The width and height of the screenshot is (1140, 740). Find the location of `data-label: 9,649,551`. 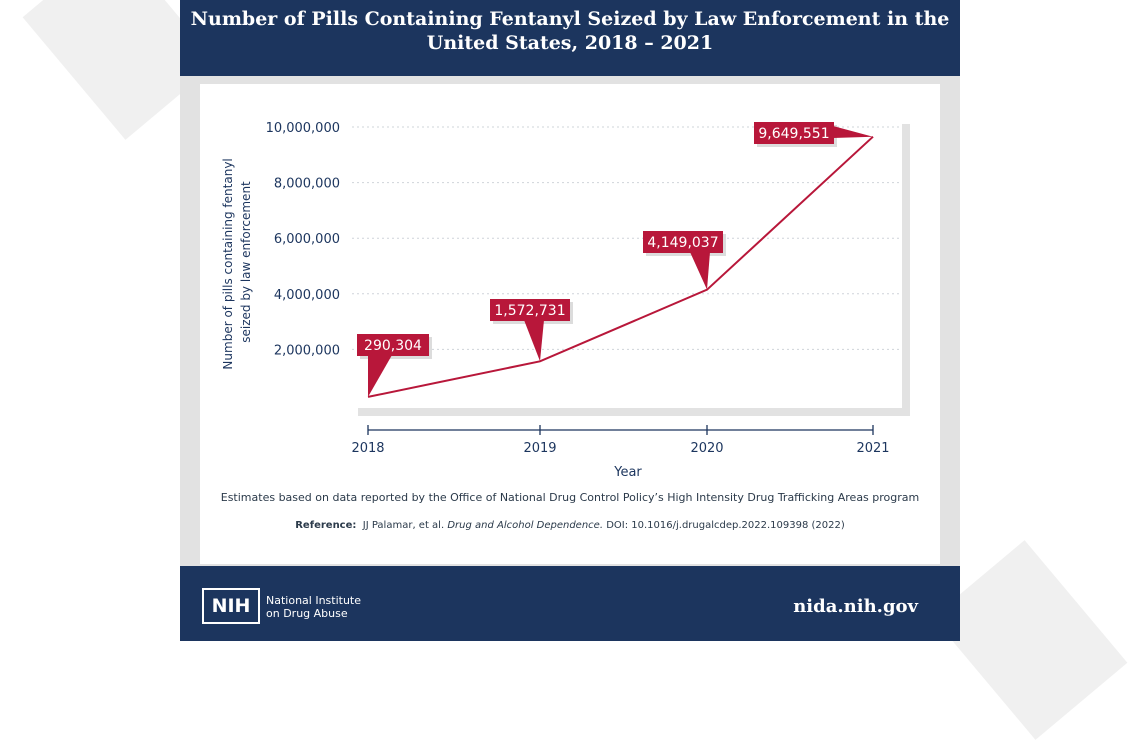

data-label: 9,649,551 is located at coordinates (813, 134).